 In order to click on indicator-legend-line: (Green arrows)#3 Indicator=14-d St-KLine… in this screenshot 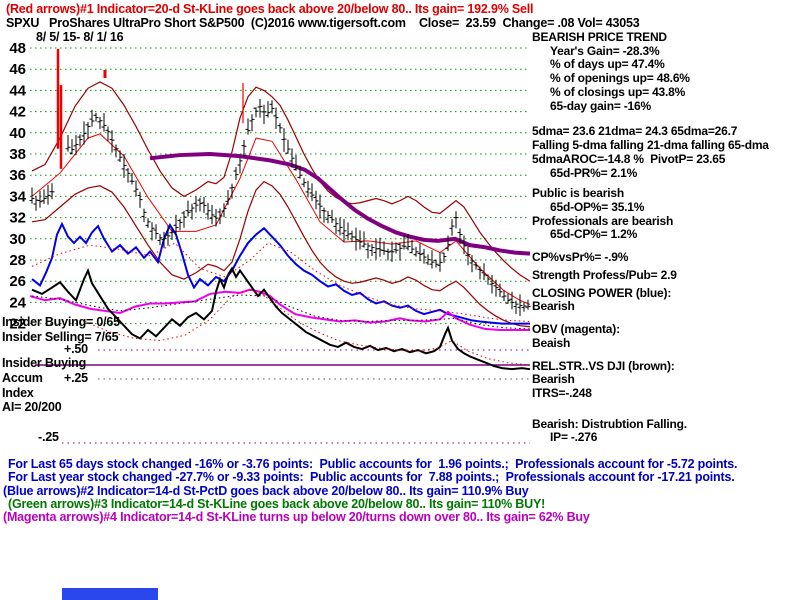, I will do `click(277, 504)`.